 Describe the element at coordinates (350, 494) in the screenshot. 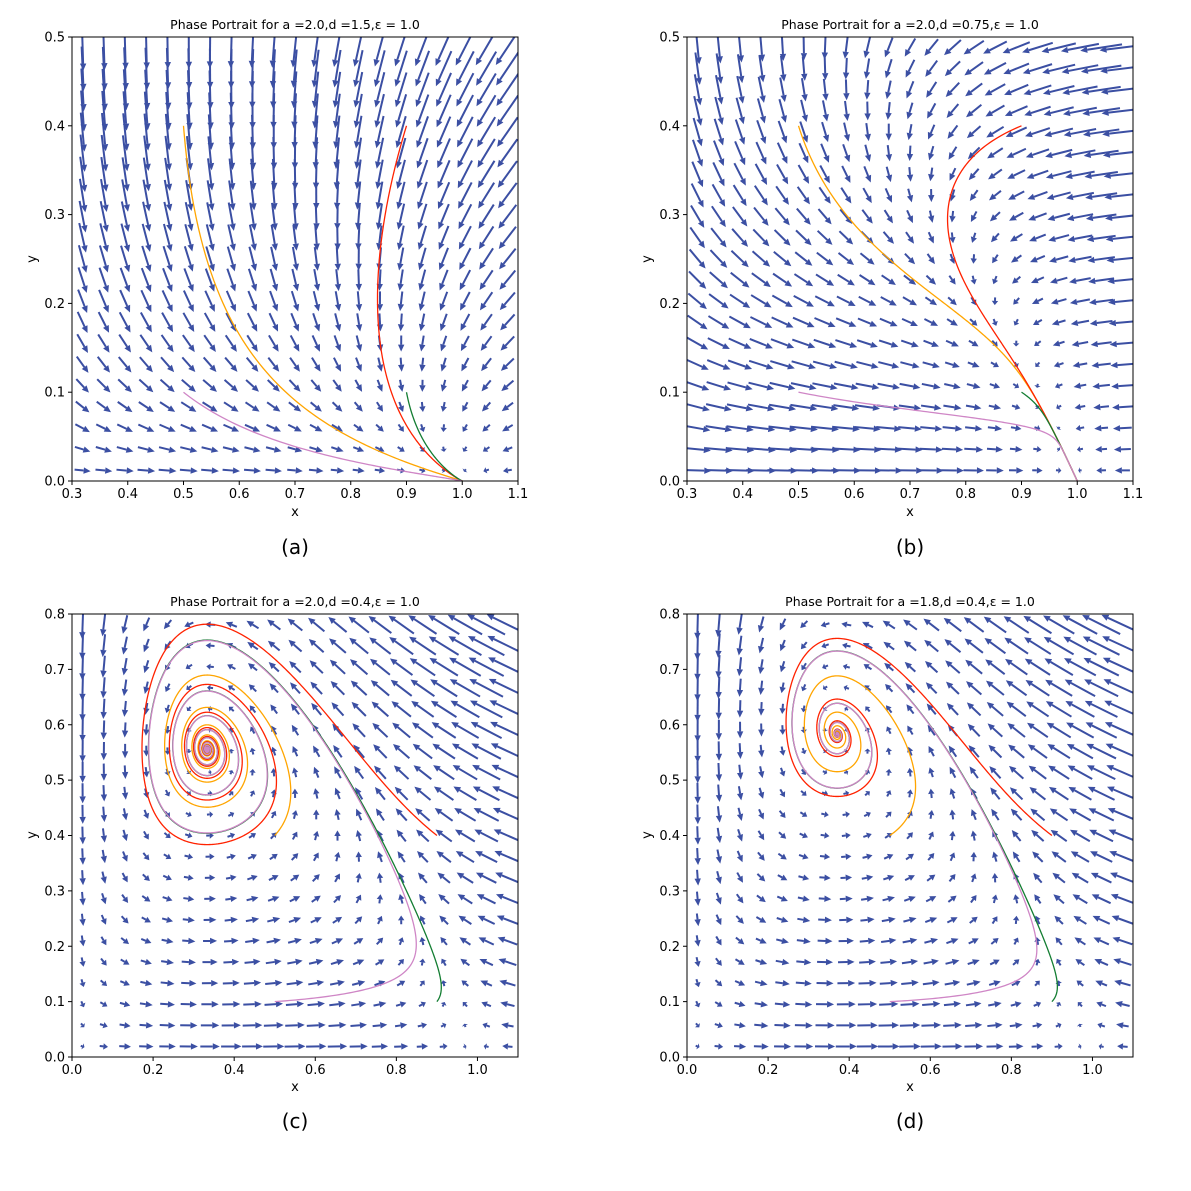

I see `xtick-label: 0.8` at that location.